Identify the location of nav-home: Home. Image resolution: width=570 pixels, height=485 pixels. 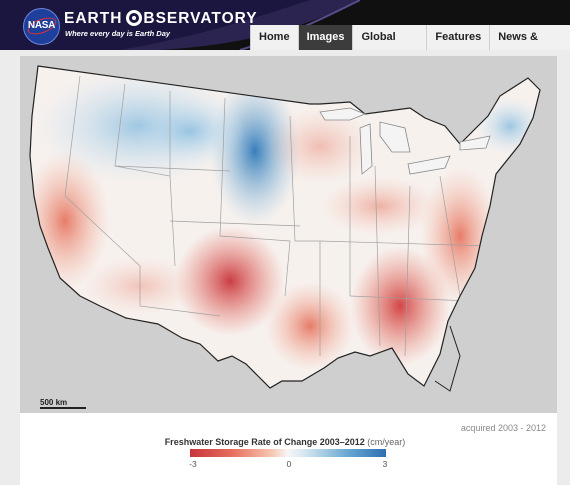
(274, 37).